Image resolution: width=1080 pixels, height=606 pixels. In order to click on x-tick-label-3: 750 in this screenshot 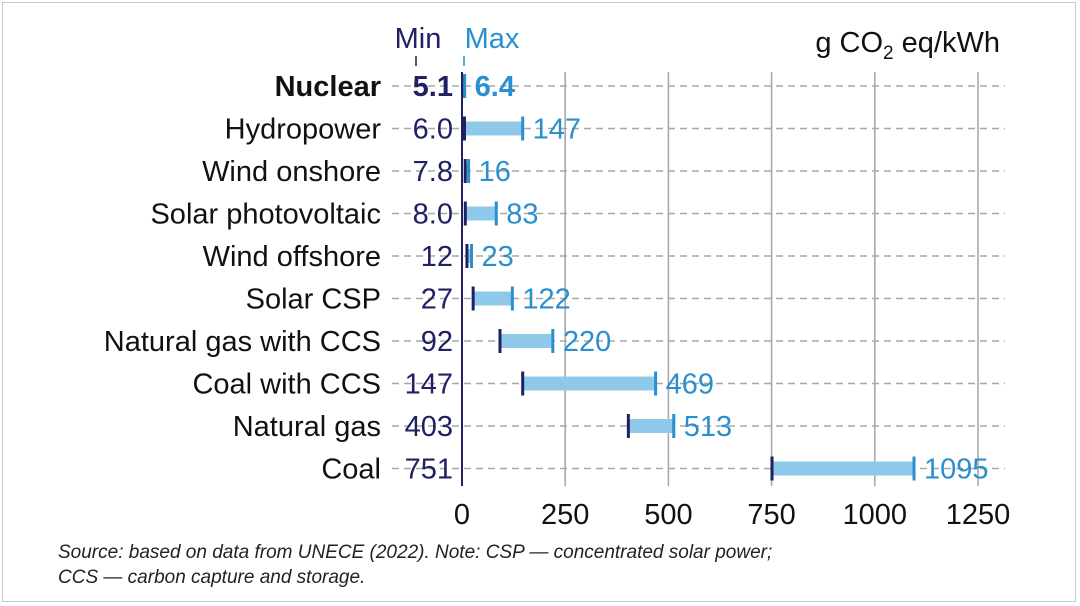, I will do `click(771, 515)`.